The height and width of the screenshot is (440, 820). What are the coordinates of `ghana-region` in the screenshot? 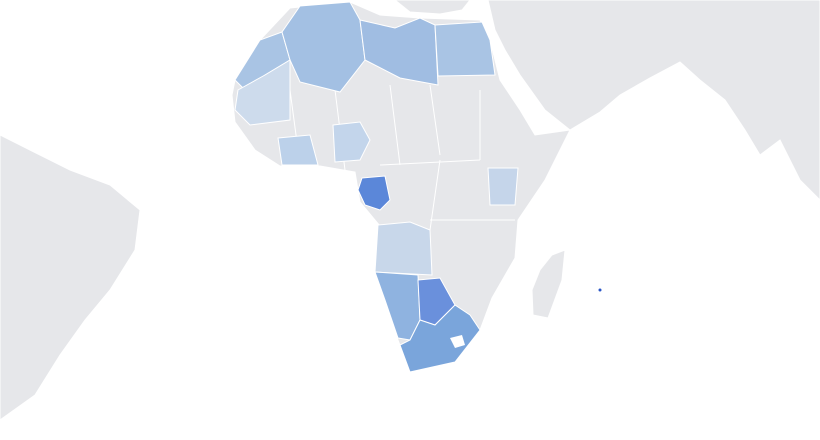 It's located at (298, 150).